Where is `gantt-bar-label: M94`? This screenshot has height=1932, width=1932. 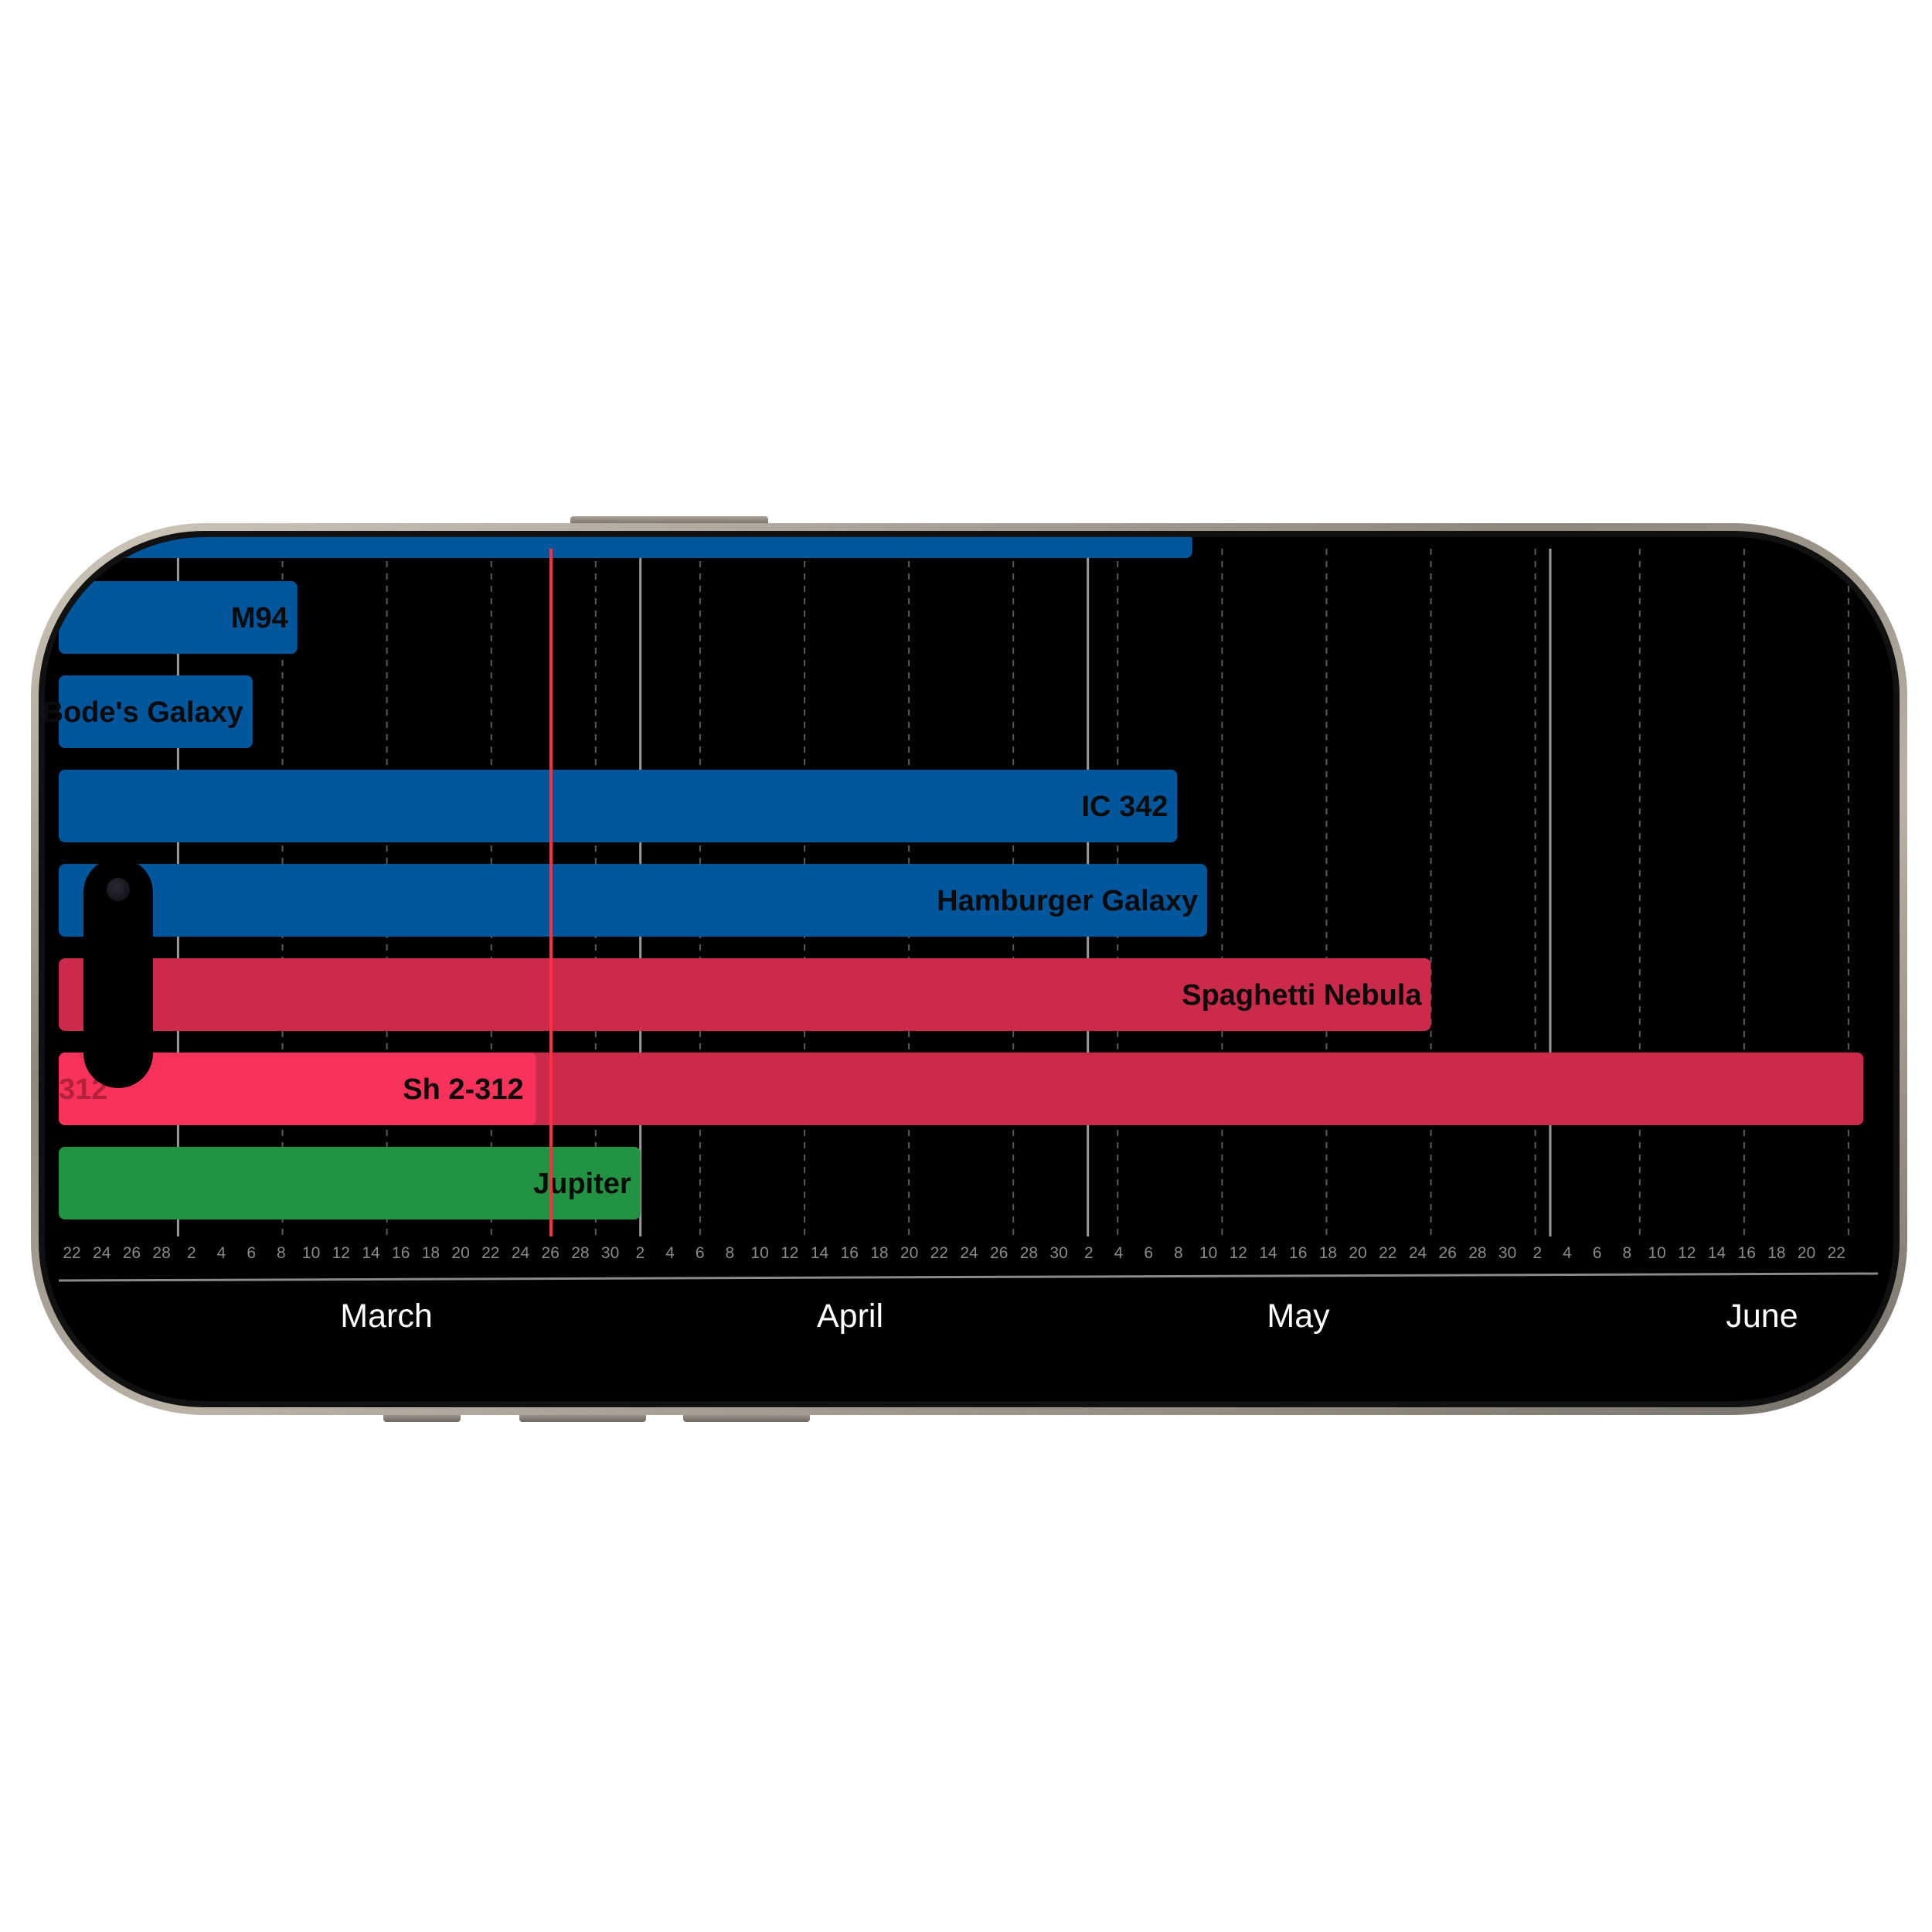 gantt-bar-label: M94 is located at coordinates (259, 618).